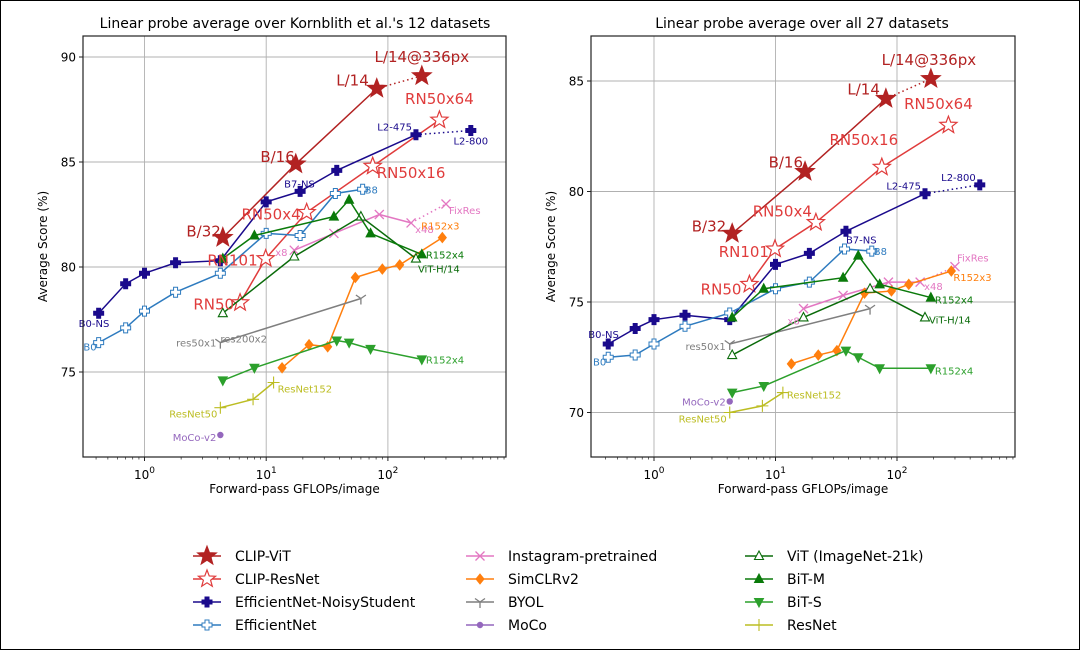 Image resolution: width=1080 pixels, height=650 pixels. What do you see at coordinates (68, 58) in the screenshot?
I see `y-tick-label: 90` at bounding box center [68, 58].